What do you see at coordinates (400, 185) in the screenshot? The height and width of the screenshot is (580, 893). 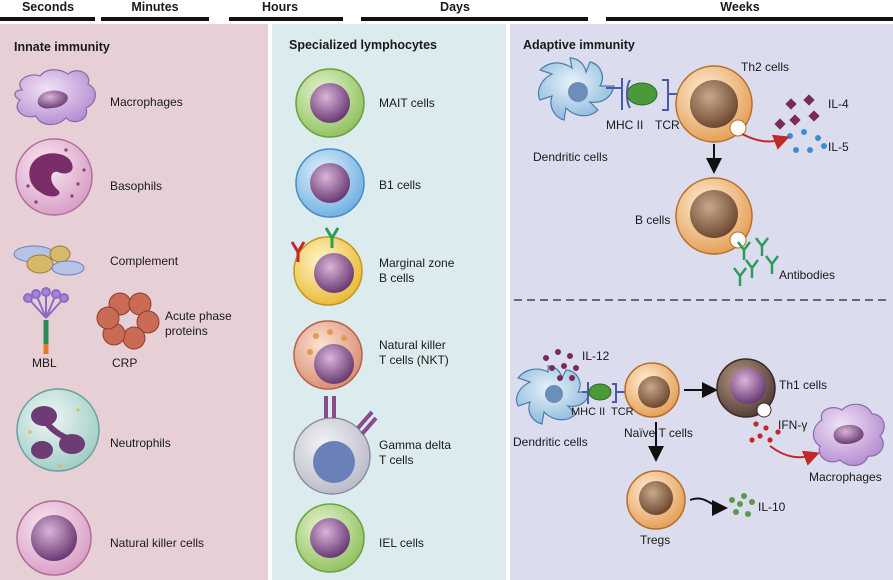 I see `label-b1: B1 cells` at bounding box center [400, 185].